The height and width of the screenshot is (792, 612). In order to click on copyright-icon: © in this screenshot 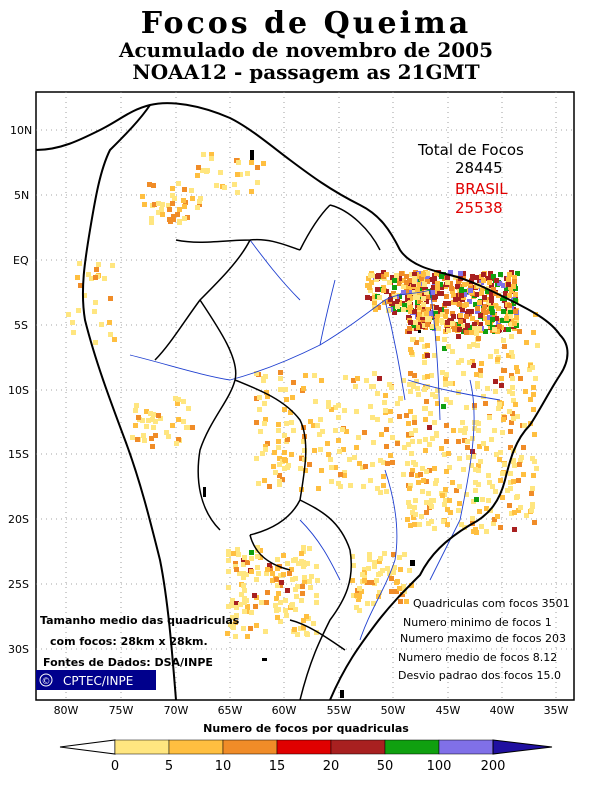, I will do `click(46, 682)`.